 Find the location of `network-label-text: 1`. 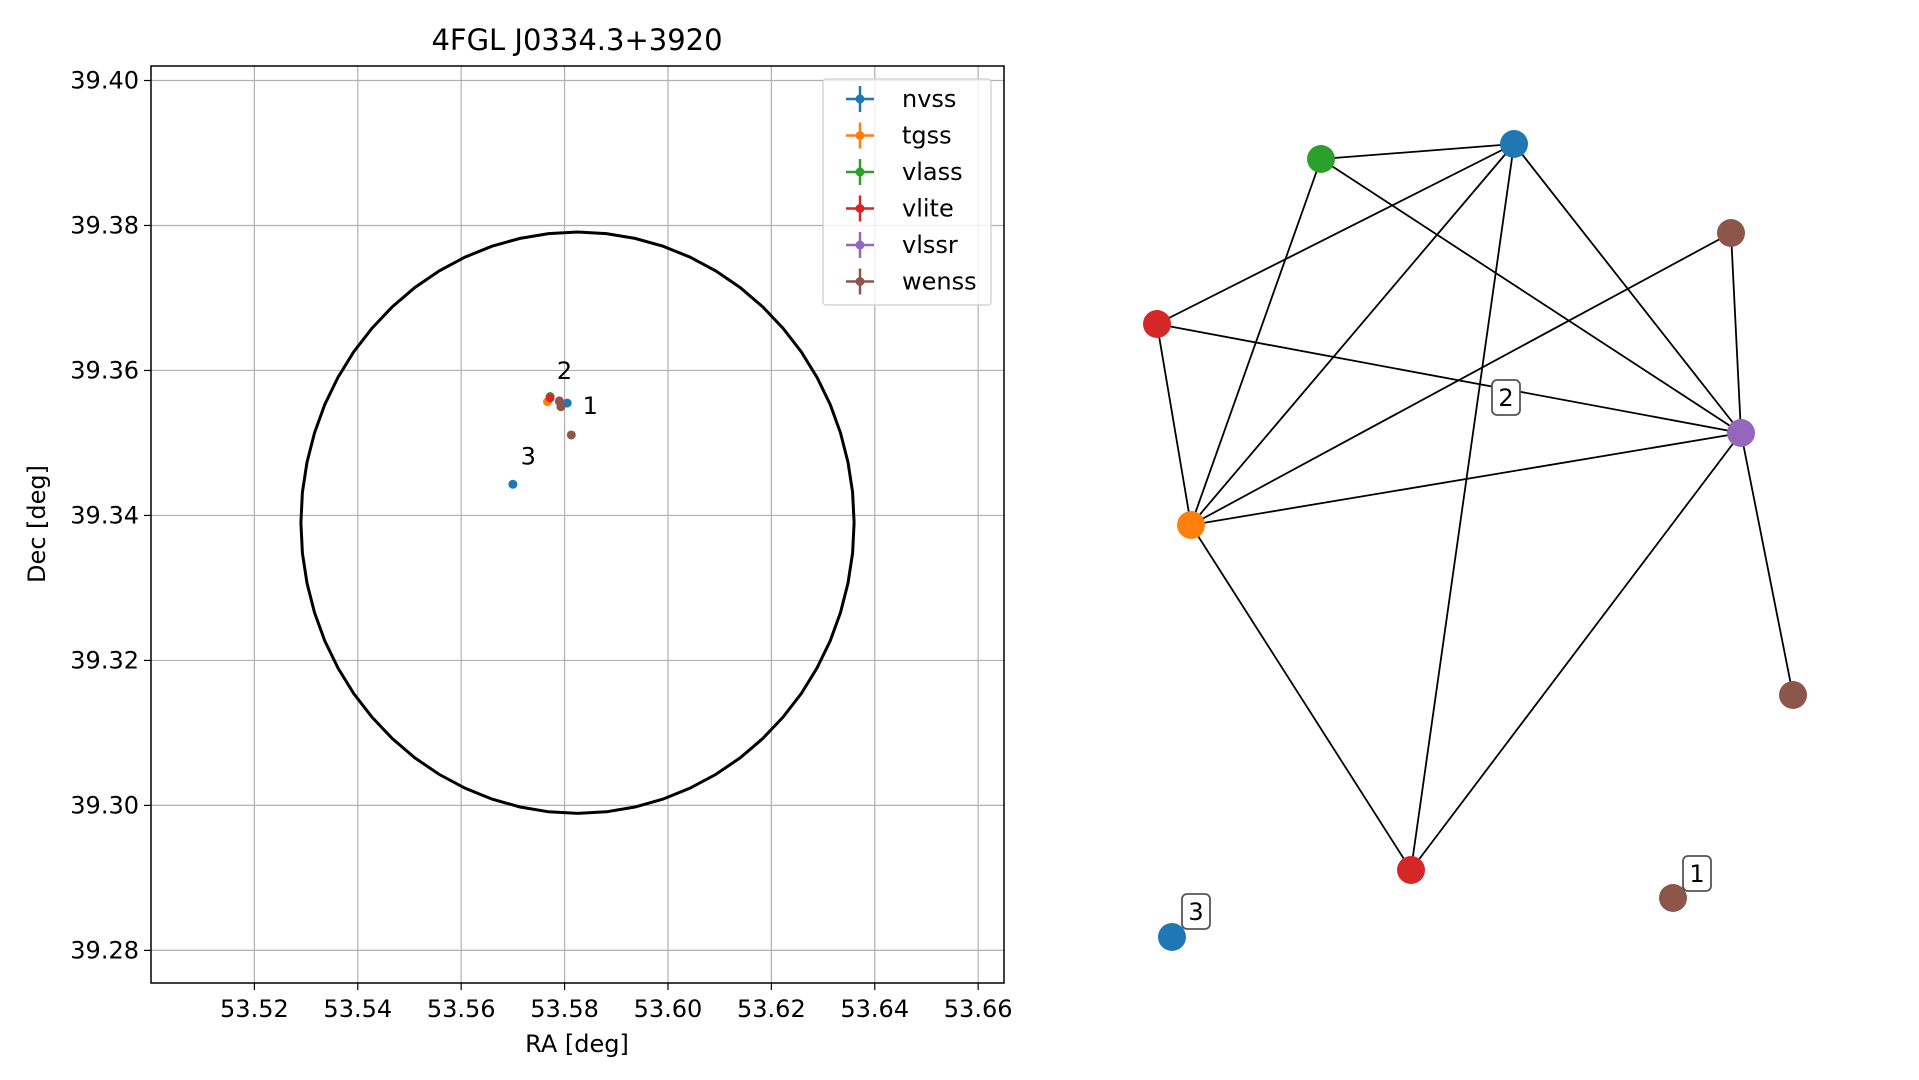

network-label-text: 1 is located at coordinates (1696, 874).